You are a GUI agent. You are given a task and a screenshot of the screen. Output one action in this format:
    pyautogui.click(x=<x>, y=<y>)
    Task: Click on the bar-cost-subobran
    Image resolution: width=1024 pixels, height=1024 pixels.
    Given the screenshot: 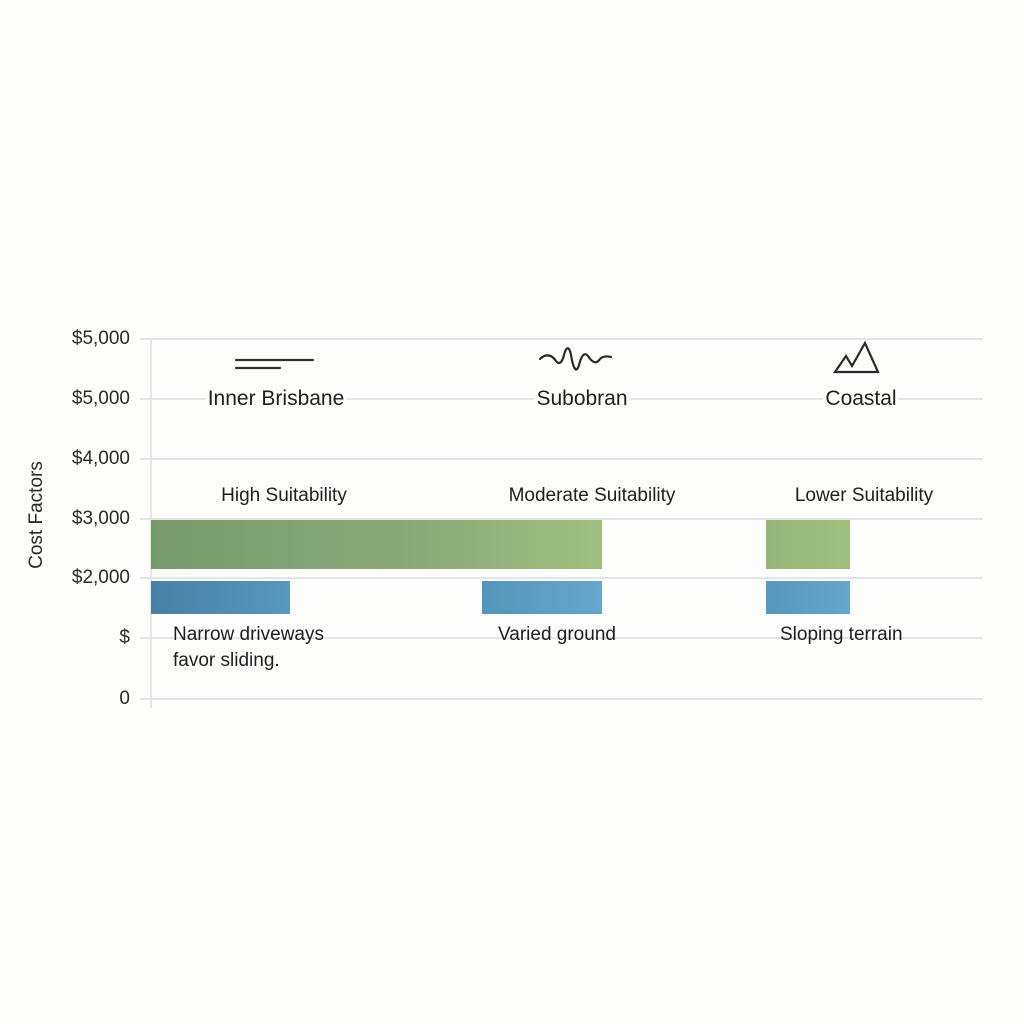 What is the action you would take?
    pyautogui.click(x=542, y=597)
    